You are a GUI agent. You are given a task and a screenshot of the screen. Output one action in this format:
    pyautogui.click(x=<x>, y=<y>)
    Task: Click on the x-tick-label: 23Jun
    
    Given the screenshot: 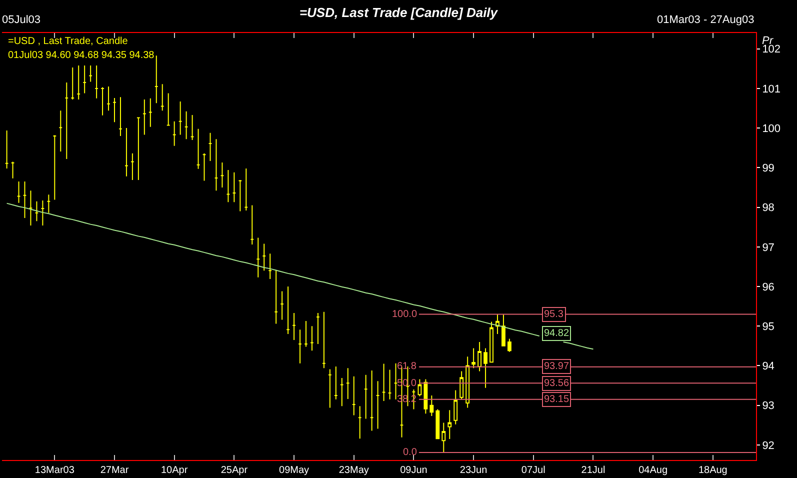 What is the action you would take?
    pyautogui.click(x=474, y=470)
    